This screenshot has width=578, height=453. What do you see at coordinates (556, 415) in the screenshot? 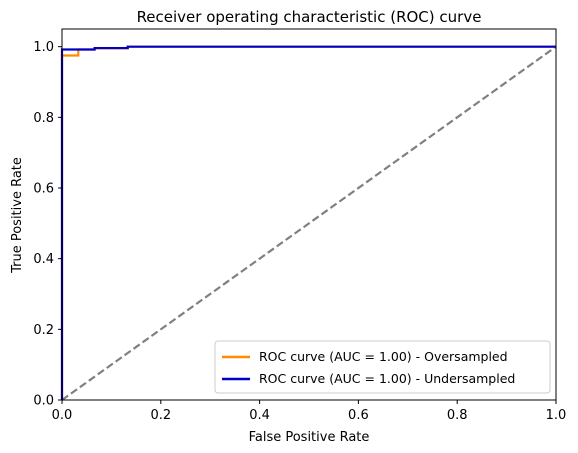
I see `x-tick-label: 1.0` at bounding box center [556, 415].